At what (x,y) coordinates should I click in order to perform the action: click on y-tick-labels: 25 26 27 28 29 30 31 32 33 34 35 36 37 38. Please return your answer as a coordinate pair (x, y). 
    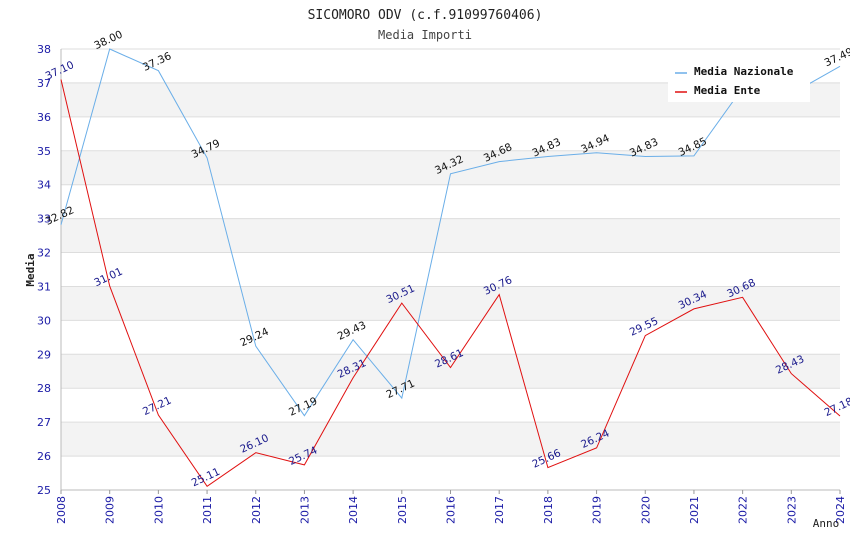
    Looking at the image, I should click on (44, 270).